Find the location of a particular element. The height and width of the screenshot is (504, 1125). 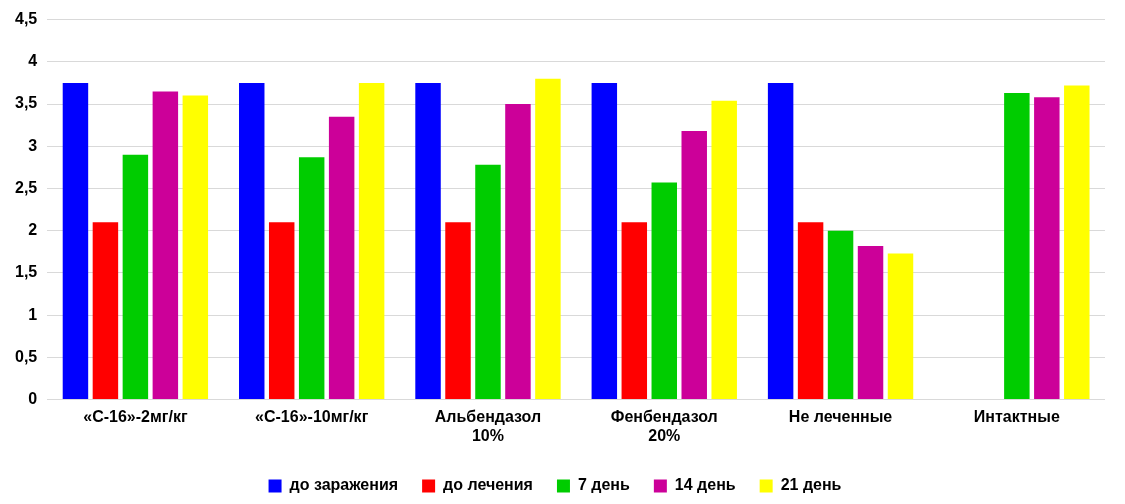

y-tick-label: 1 is located at coordinates (33, 314).